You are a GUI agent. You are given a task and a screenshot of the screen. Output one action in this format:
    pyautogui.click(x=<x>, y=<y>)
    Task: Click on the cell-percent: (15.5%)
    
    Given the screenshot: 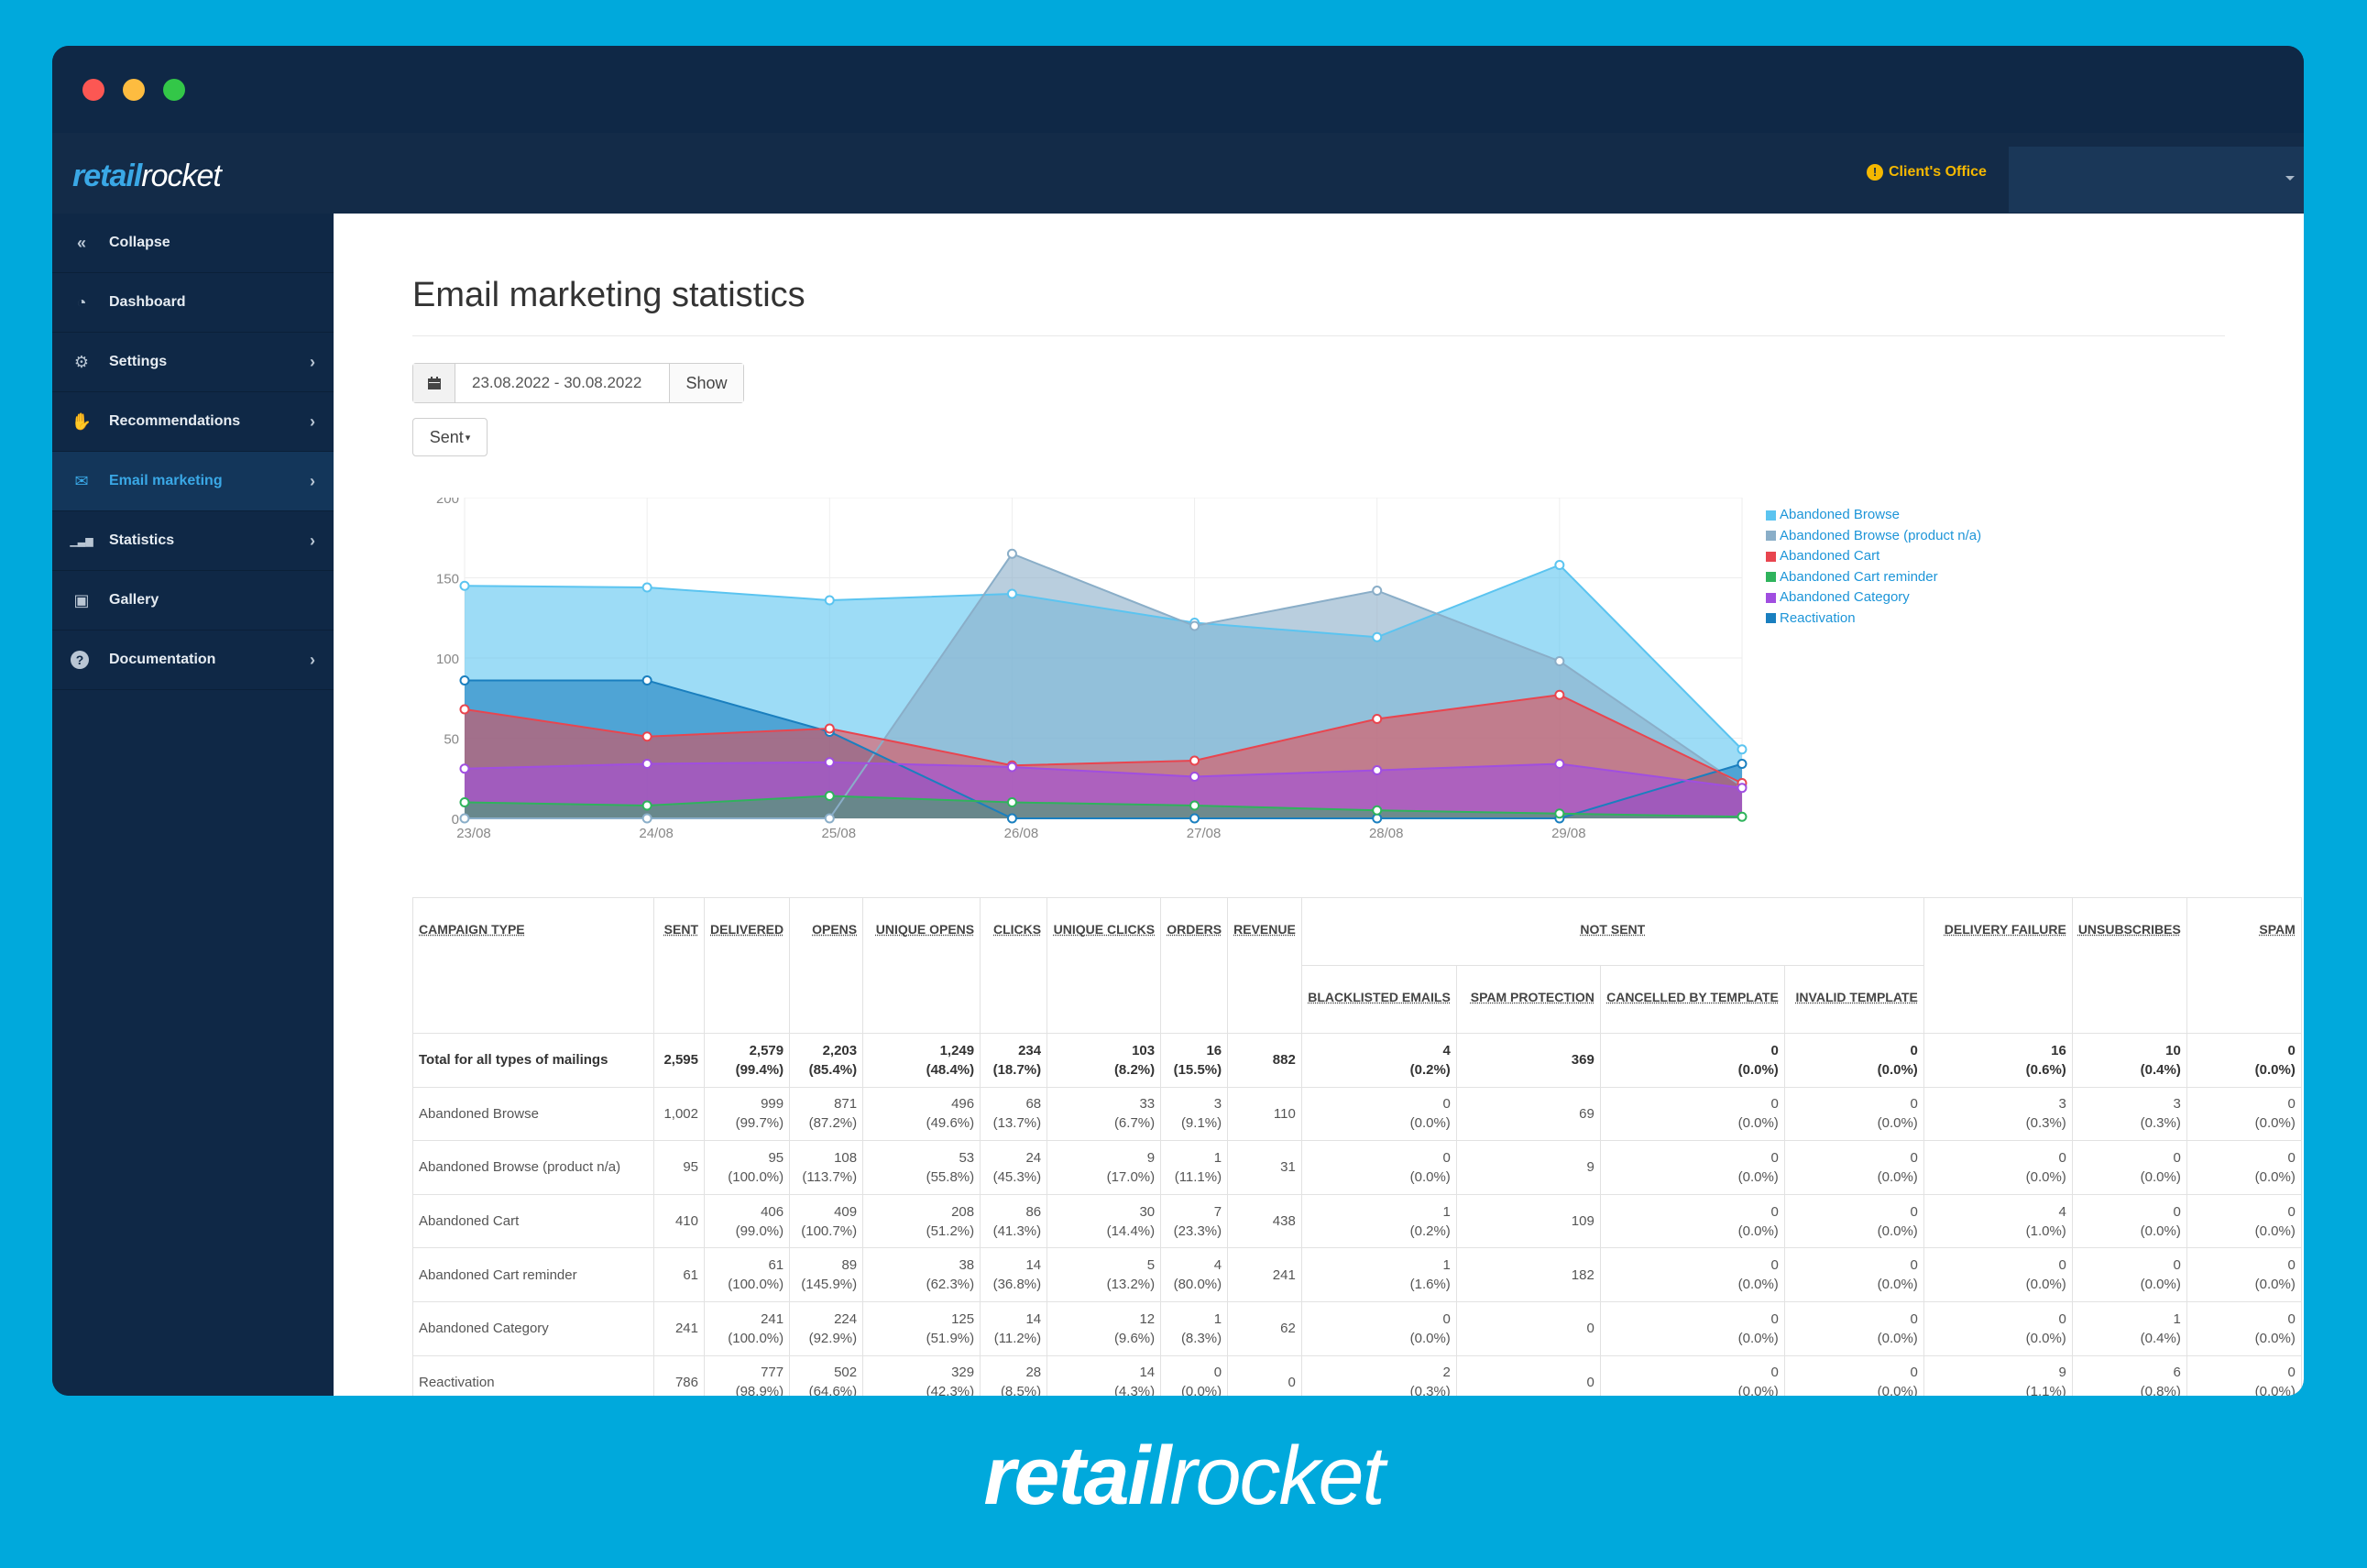 What is the action you would take?
    pyautogui.click(x=1197, y=1069)
    